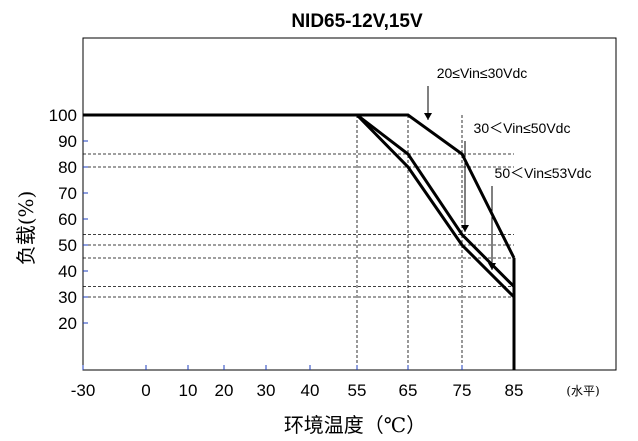 The height and width of the screenshot is (441, 638). Describe the element at coordinates (145, 390) in the screenshot. I see `x-tick-label-0: 0` at that location.